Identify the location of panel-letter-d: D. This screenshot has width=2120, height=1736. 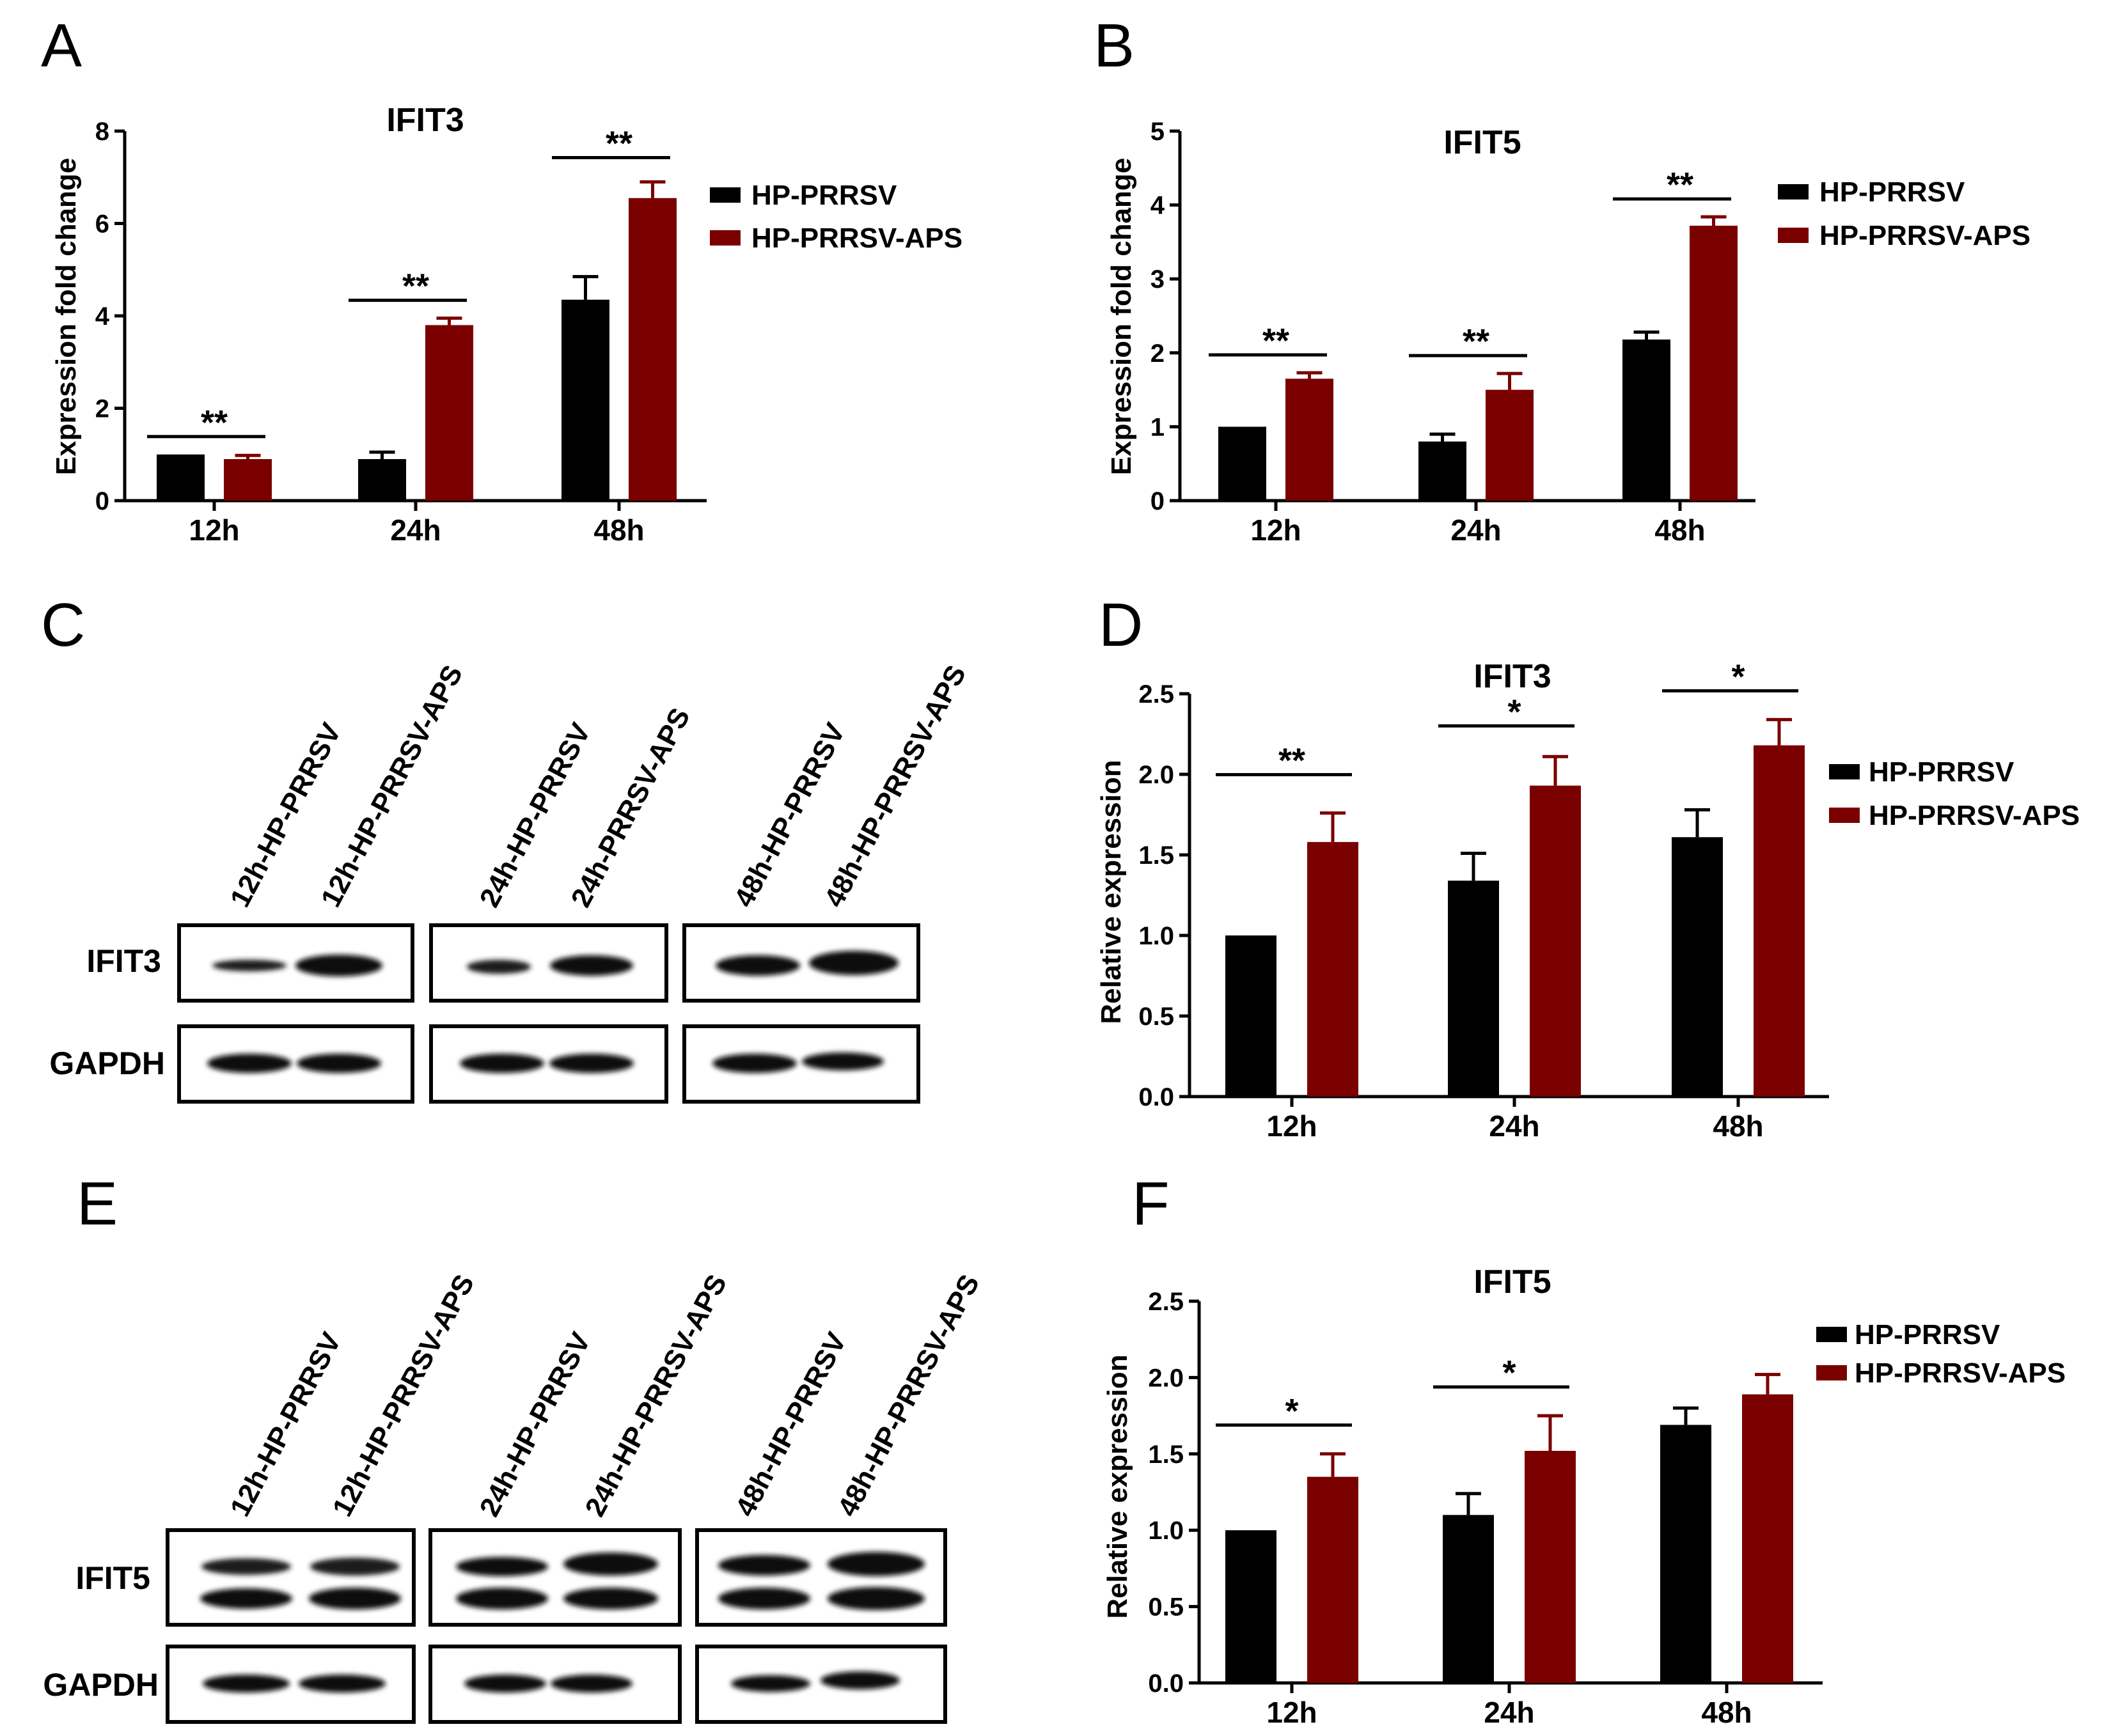
(1121, 625).